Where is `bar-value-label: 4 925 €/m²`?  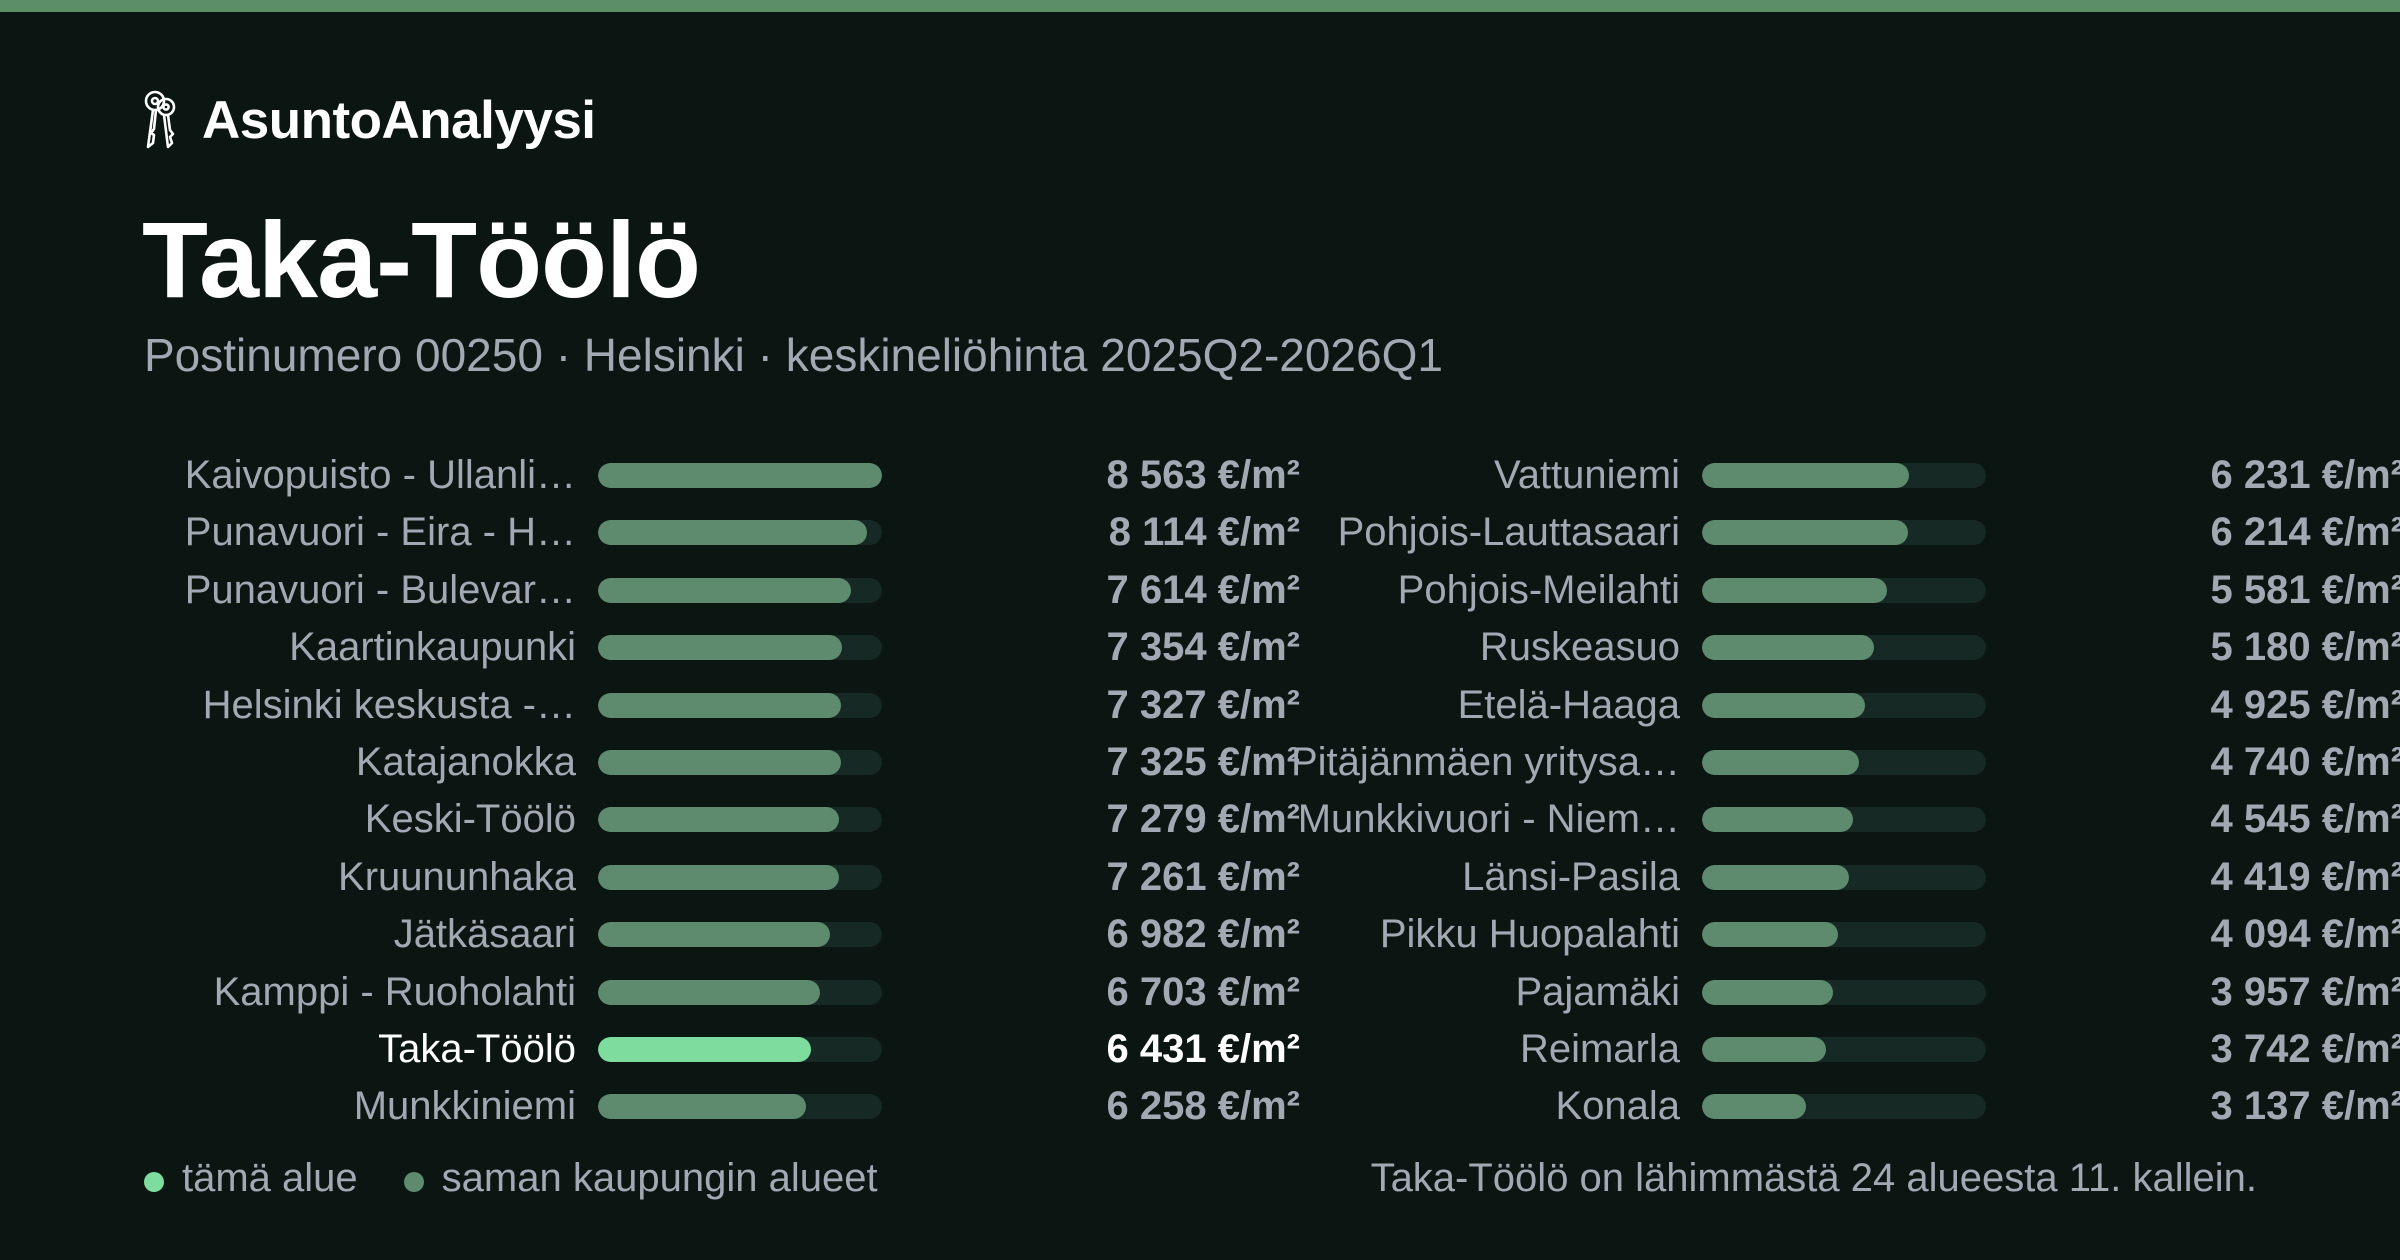
bar-value-label: 4 925 €/m² is located at coordinates (2305, 704).